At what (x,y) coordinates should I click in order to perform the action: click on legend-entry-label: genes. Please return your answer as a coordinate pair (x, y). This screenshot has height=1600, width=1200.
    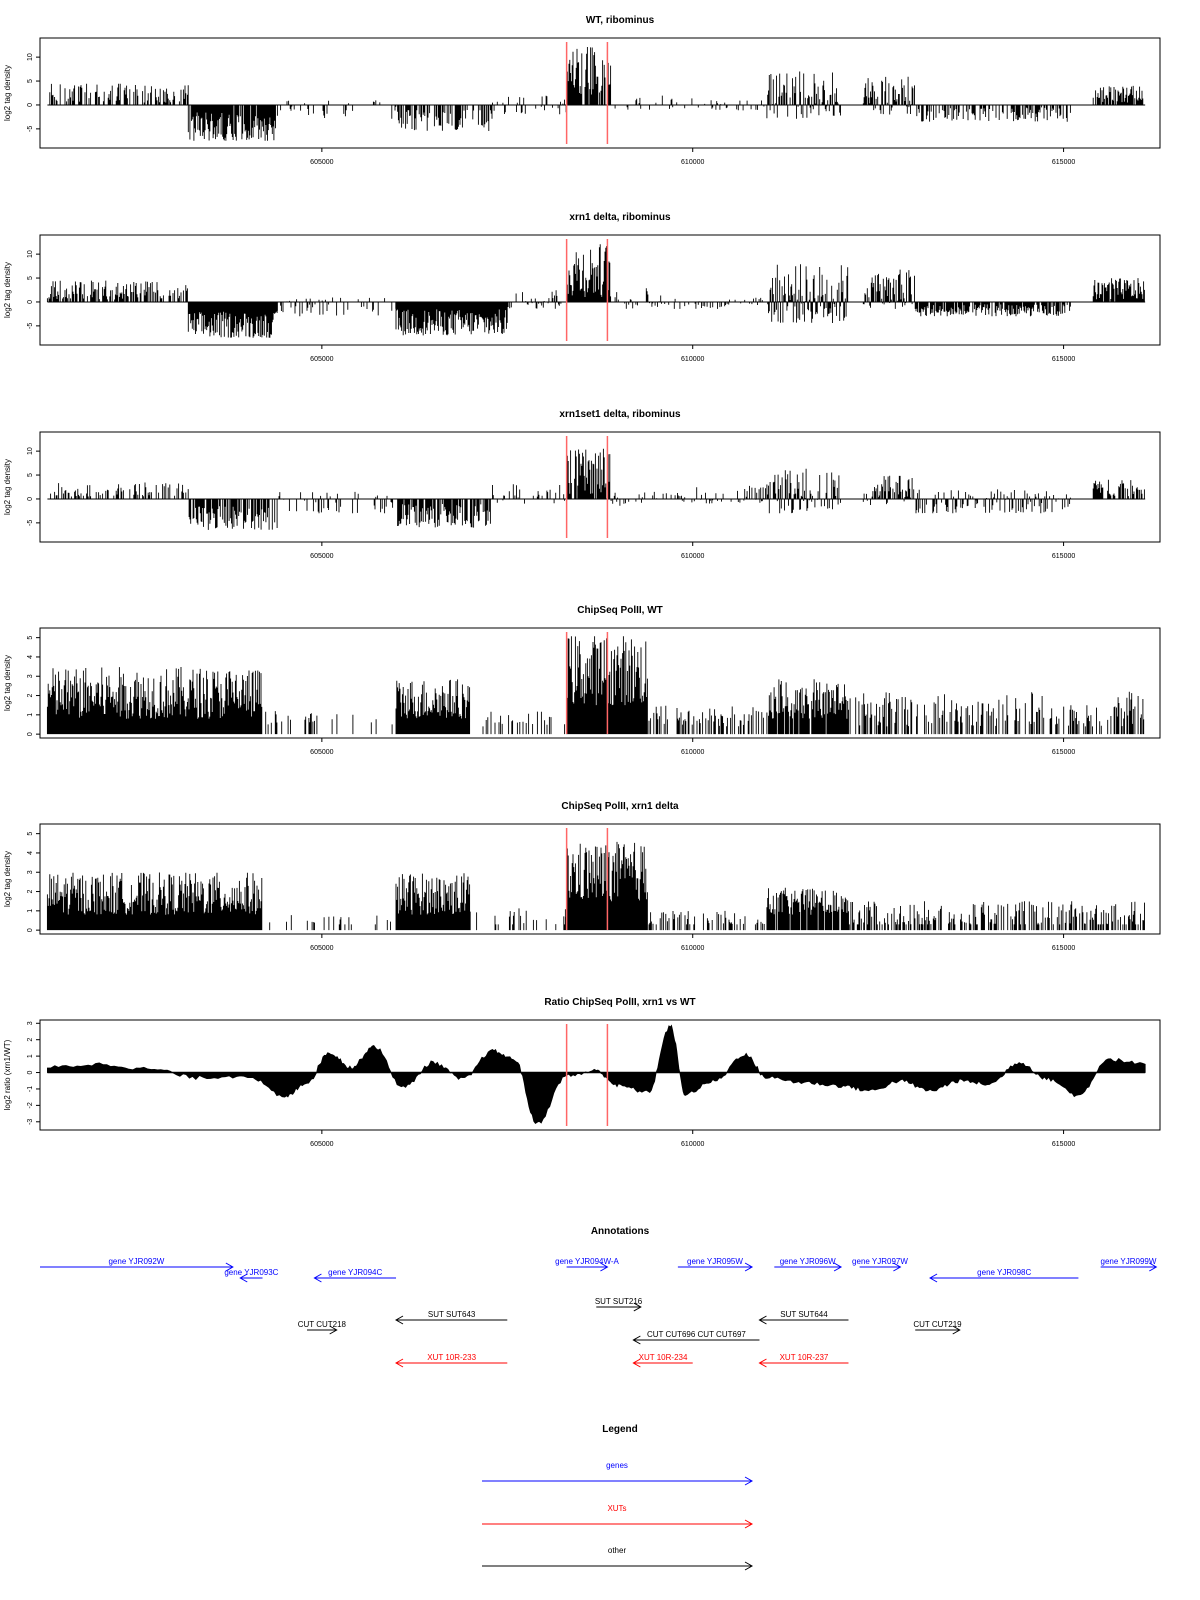
    Looking at the image, I should click on (617, 1465).